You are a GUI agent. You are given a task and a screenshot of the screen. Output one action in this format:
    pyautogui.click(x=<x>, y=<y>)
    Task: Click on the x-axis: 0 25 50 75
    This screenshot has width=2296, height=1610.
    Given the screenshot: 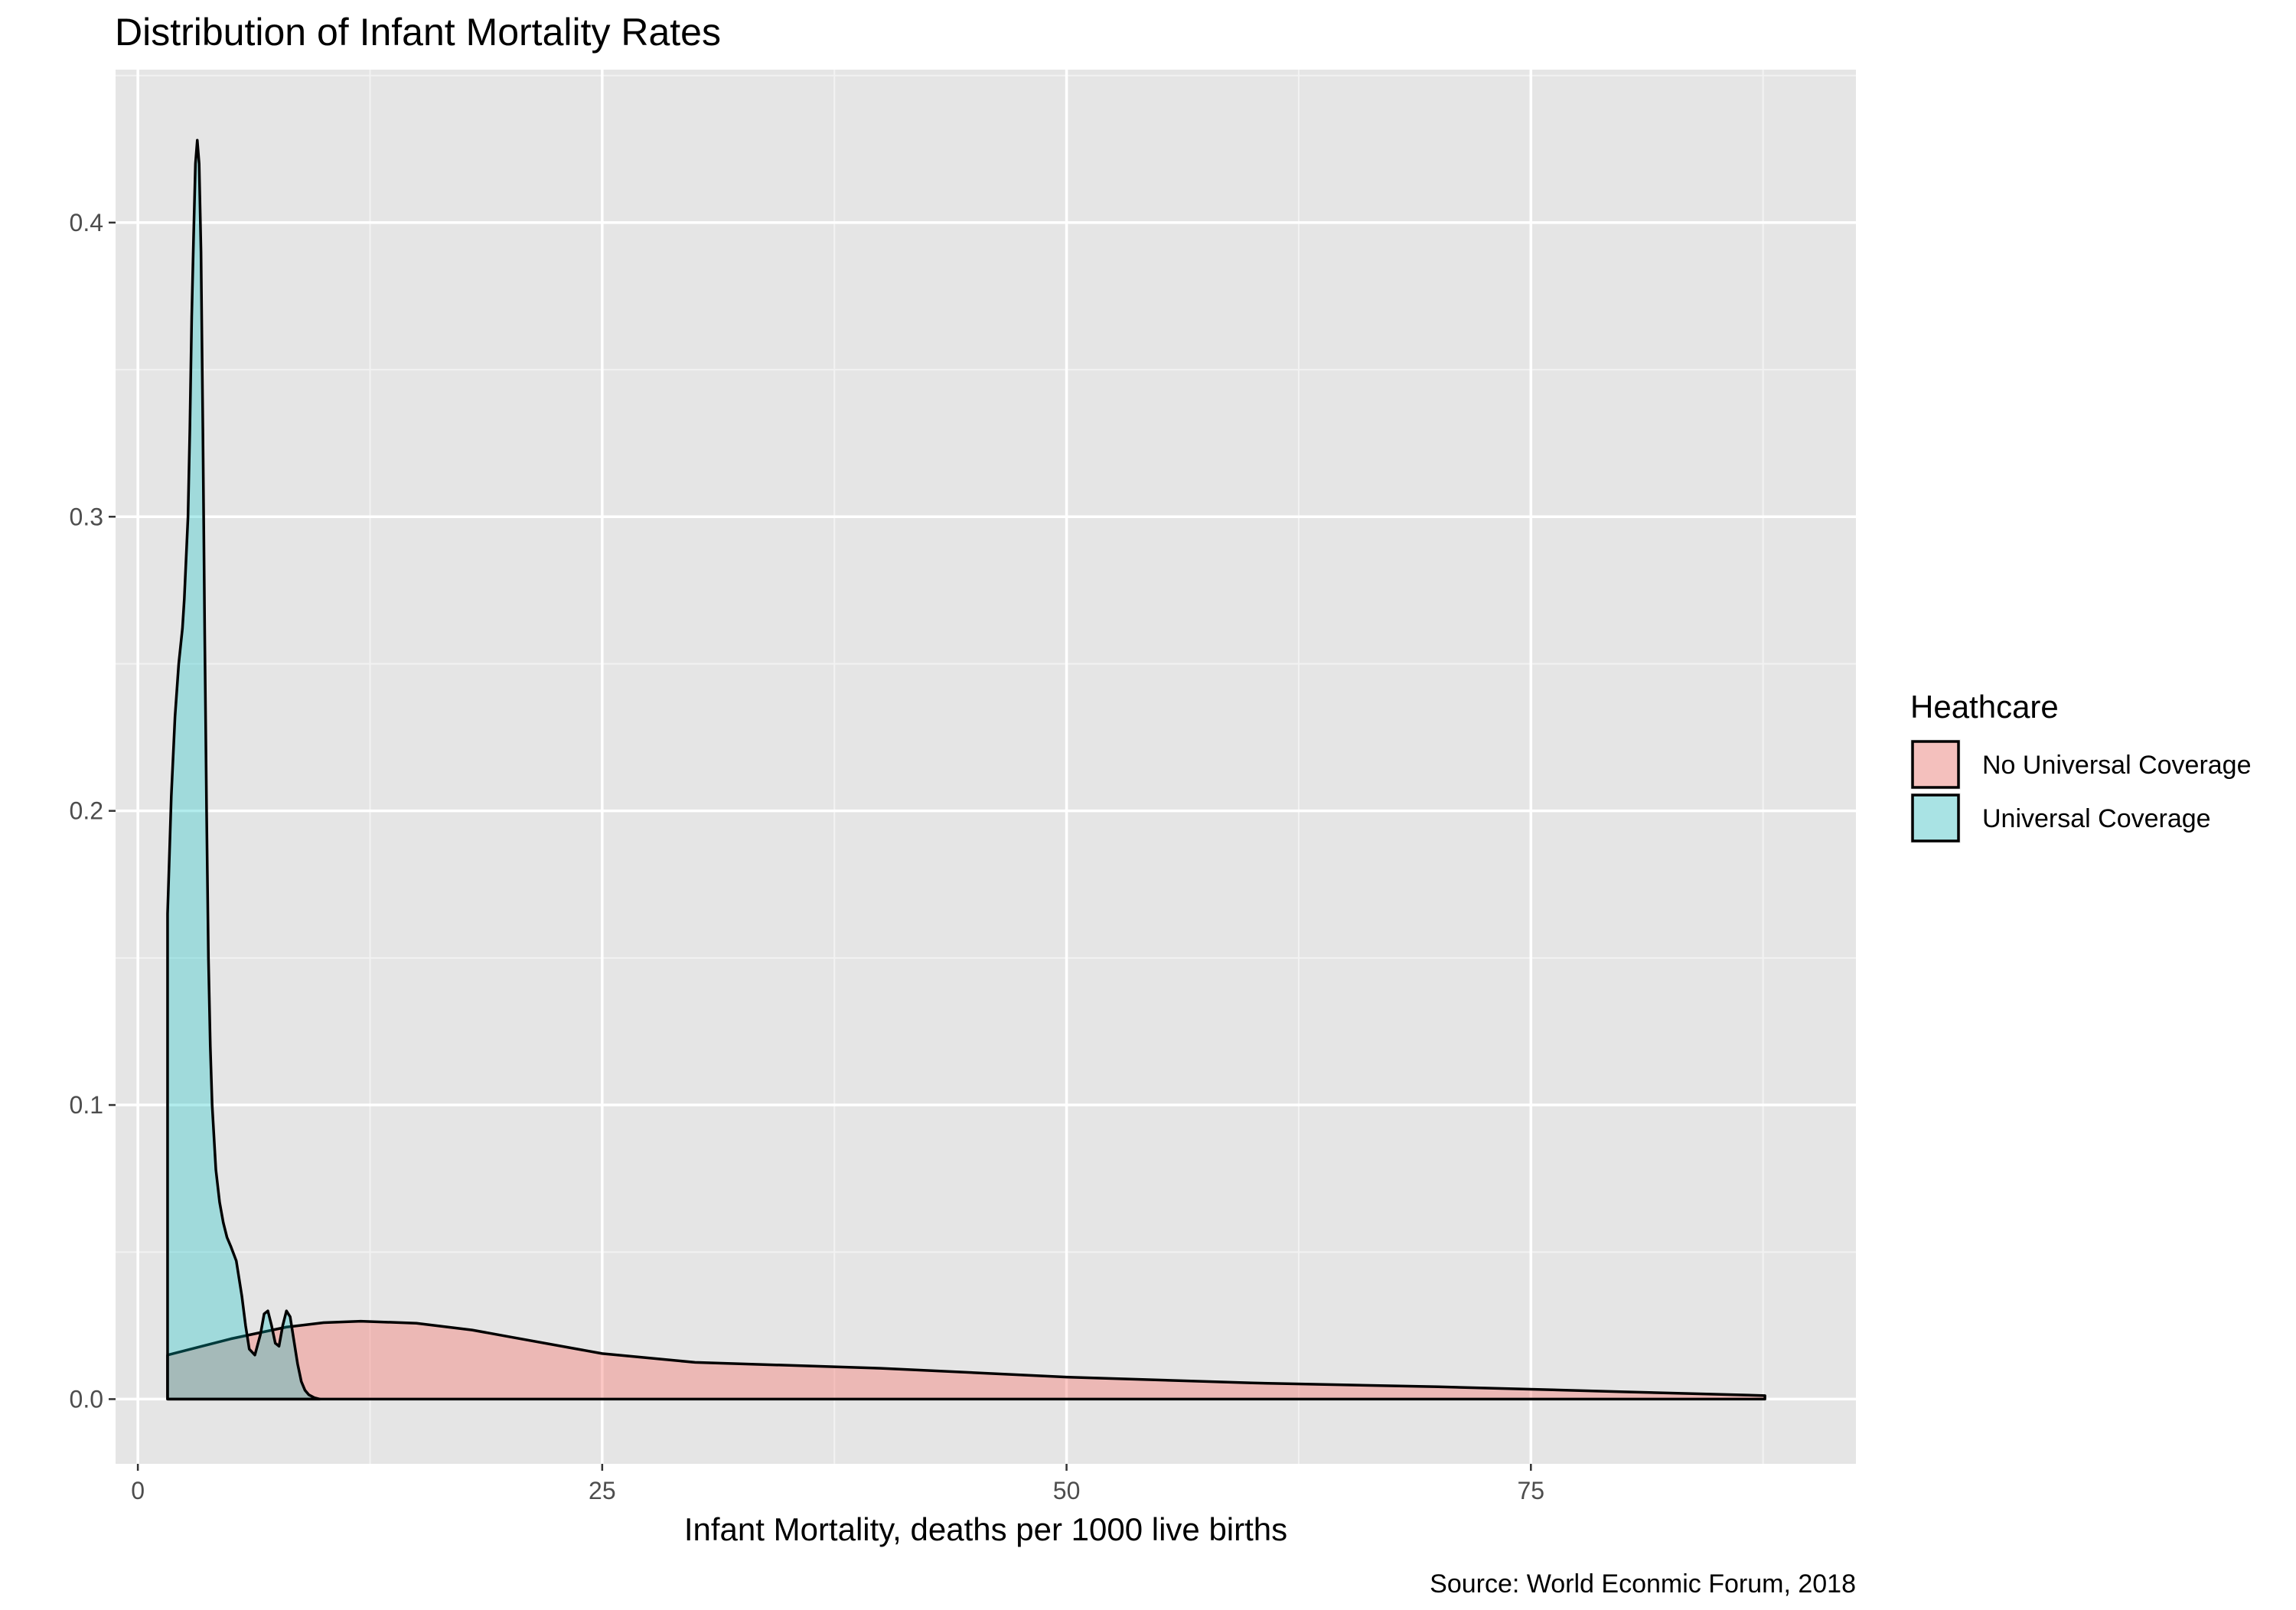 What is the action you would take?
    pyautogui.click(x=837, y=1484)
    